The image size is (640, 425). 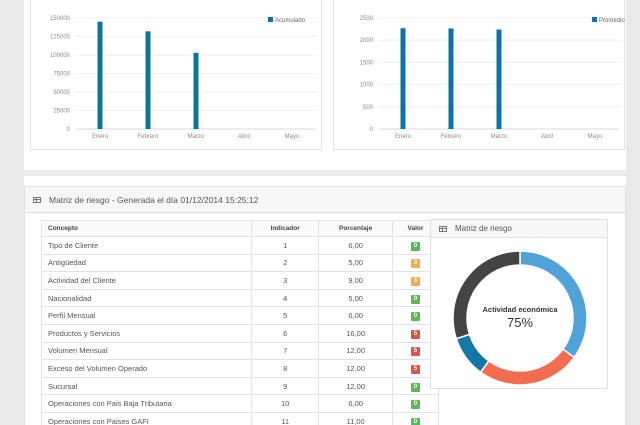 I want to click on cell-concepto: Nacionalidad, so click(x=146, y=298).